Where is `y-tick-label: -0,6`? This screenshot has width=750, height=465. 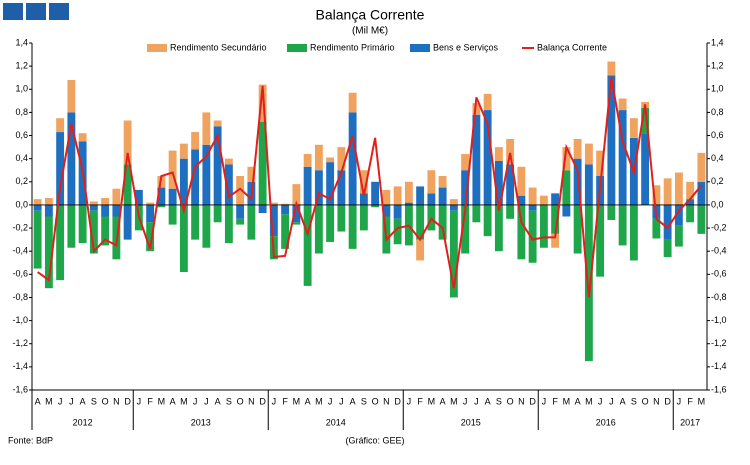
y-tick-label: -0,6 is located at coordinates (20, 274).